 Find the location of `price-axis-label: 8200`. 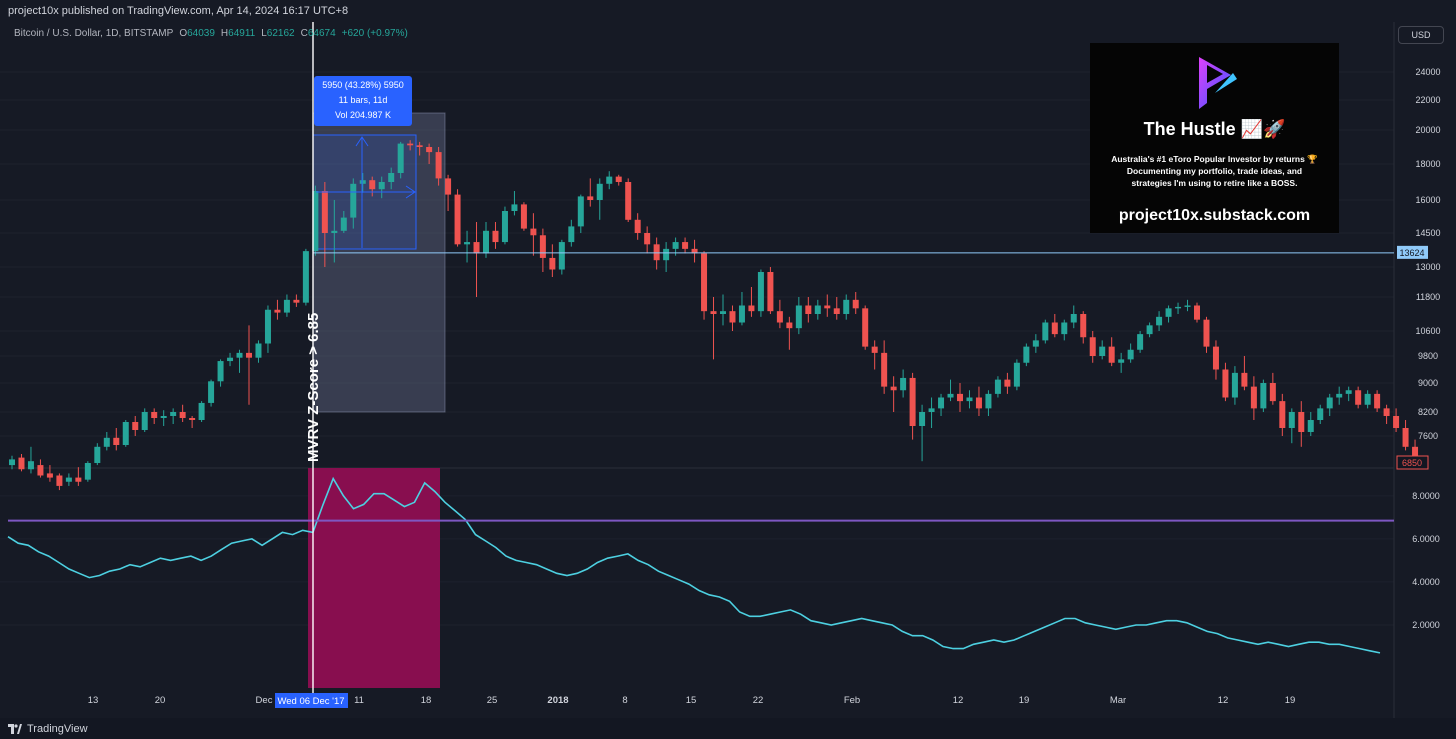

price-axis-label: 8200 is located at coordinates (1428, 412).